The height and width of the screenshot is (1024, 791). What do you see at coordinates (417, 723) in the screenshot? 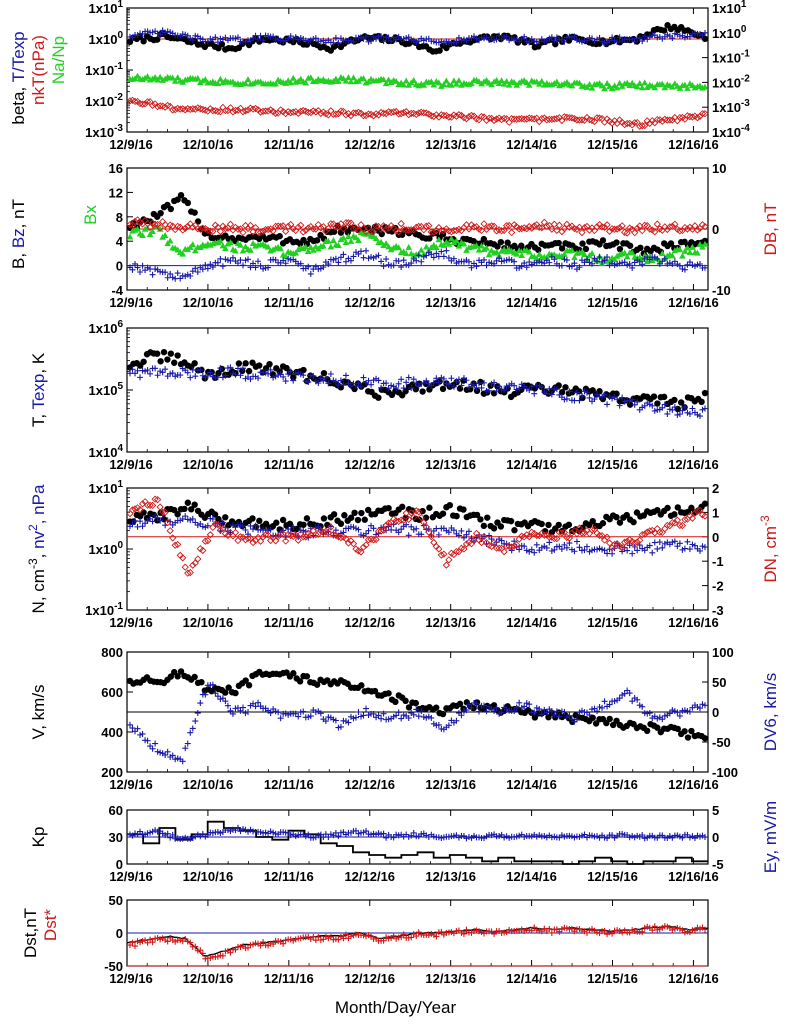
I see `series-blue-plus` at bounding box center [417, 723].